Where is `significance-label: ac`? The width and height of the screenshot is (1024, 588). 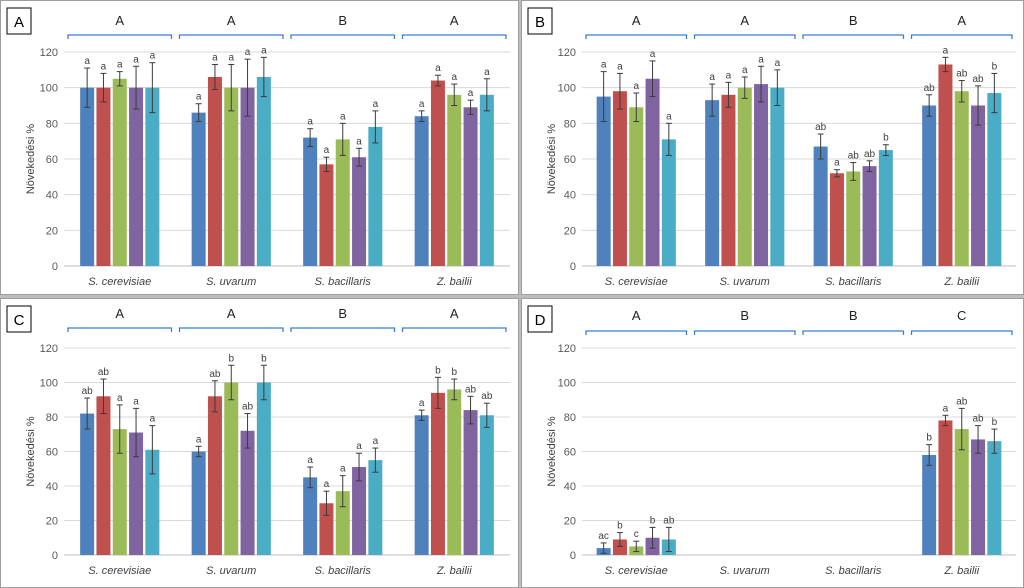
significance-label: ac is located at coordinates (603, 536).